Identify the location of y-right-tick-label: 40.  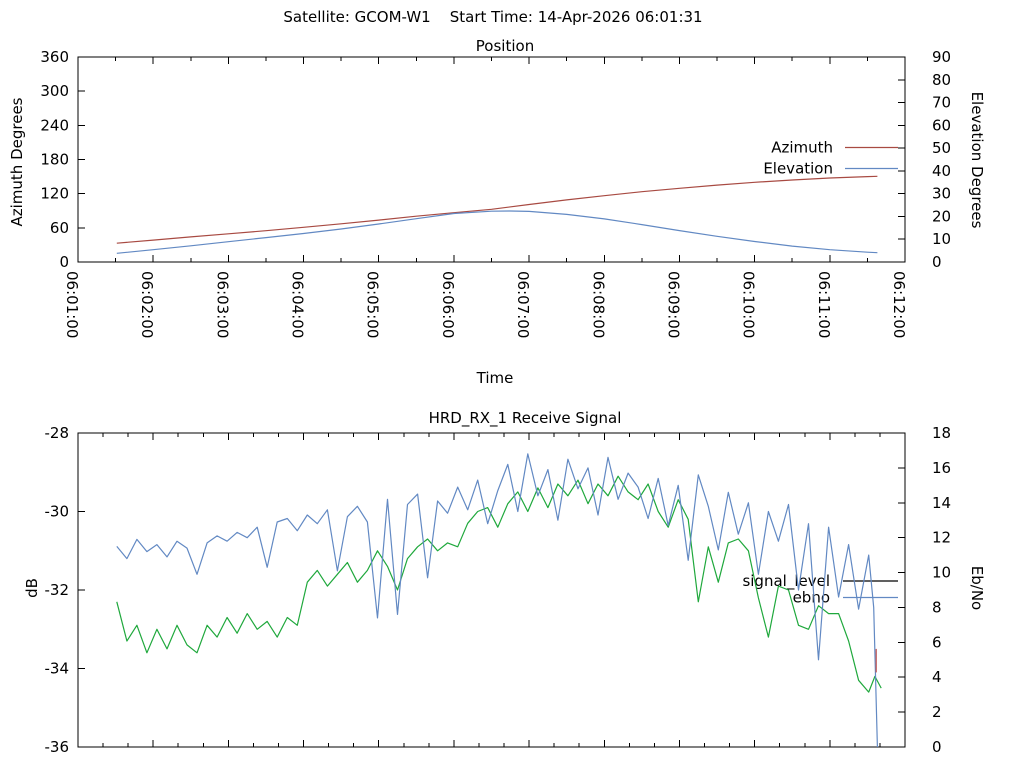
(941, 171).